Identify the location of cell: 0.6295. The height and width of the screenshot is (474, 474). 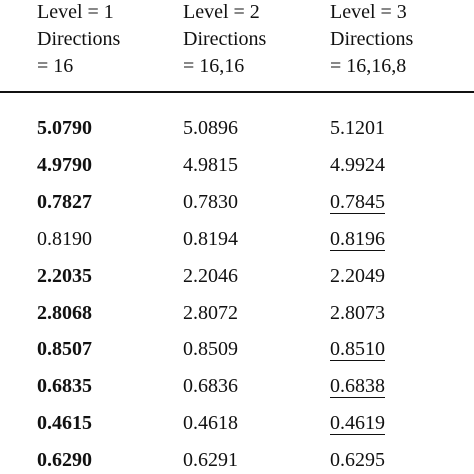
(357, 460).